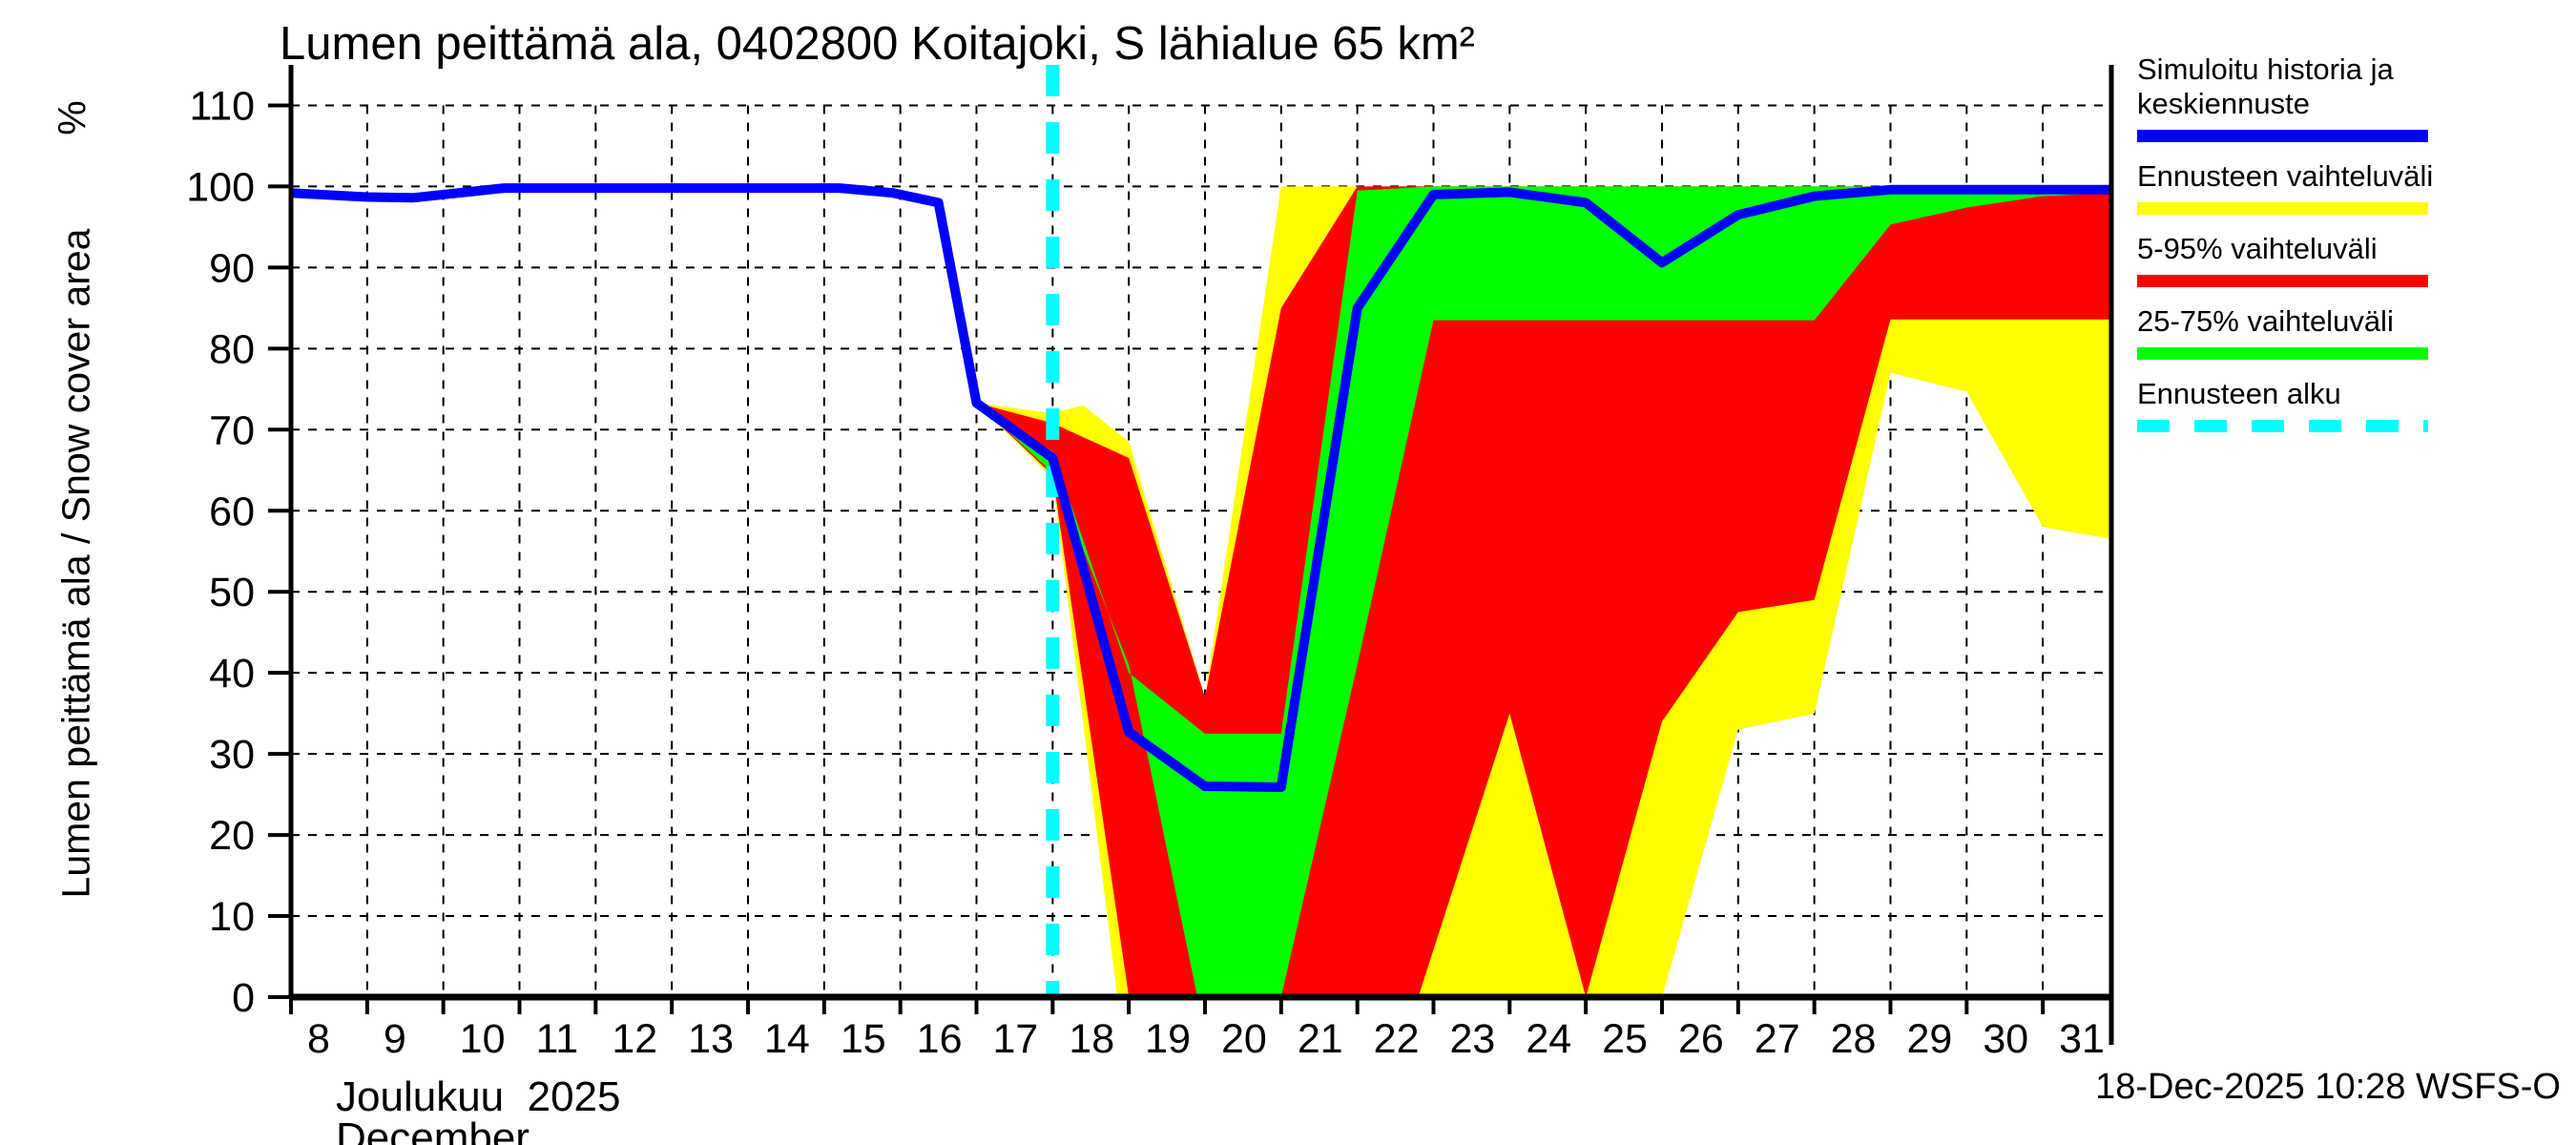 The height and width of the screenshot is (1145, 2576). What do you see at coordinates (556, 1039) in the screenshot?
I see `x-tick-label-11: 11` at bounding box center [556, 1039].